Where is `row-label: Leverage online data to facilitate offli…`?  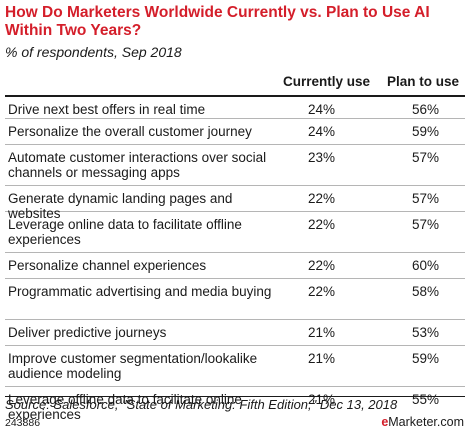
row-label: Leverage online data to facilitate offli… is located at coordinates (125, 232).